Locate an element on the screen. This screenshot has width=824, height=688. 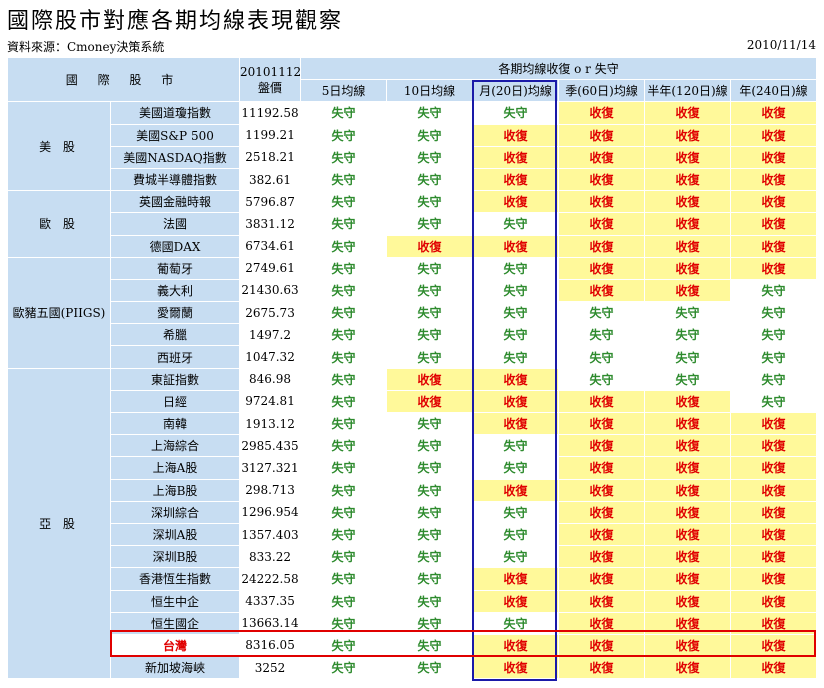
index-name: 深圳A股 is located at coordinates (175, 534).